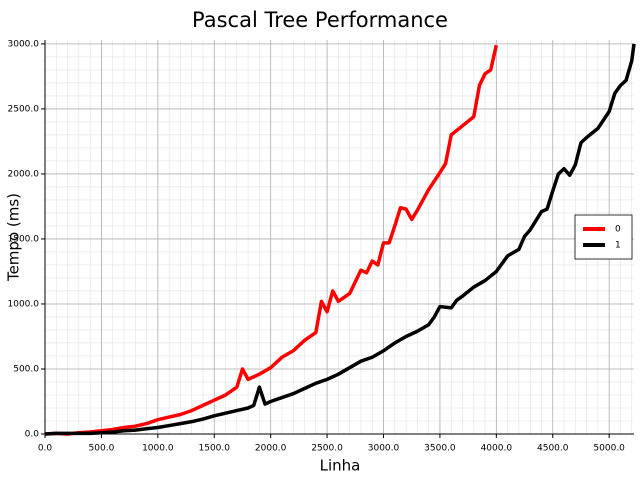 This screenshot has height=480, width=640. I want to click on y-tick-label: 500.0, so click(26, 369).